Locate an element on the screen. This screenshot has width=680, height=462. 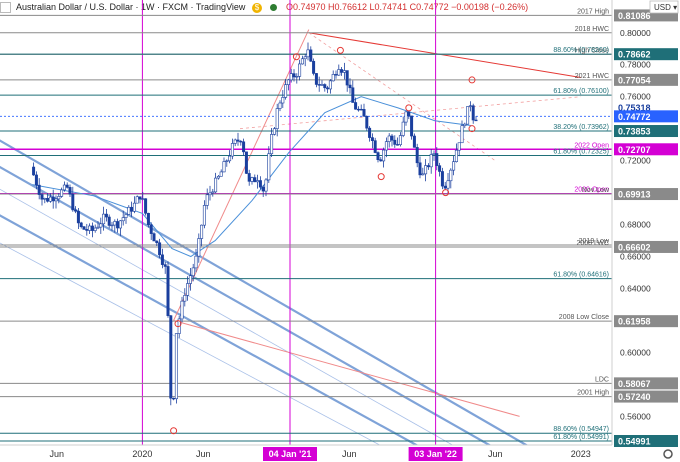
level-label-19: 88.60% (0.54947) is located at coordinates (581, 429).